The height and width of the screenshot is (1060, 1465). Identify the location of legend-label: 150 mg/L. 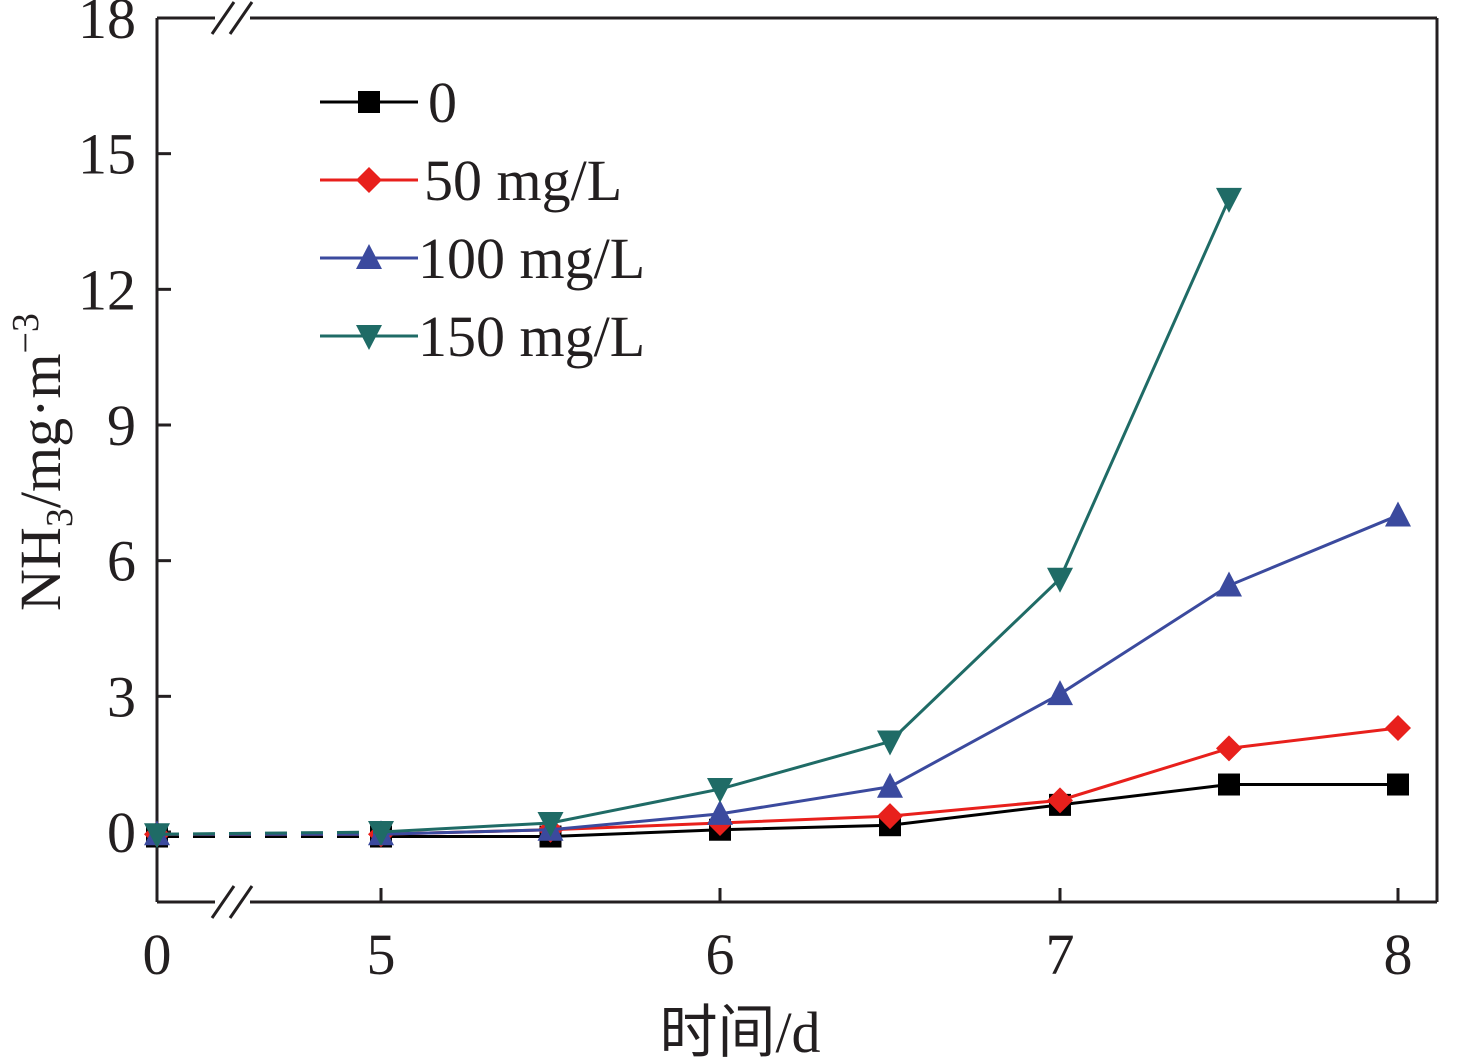
(531, 336).